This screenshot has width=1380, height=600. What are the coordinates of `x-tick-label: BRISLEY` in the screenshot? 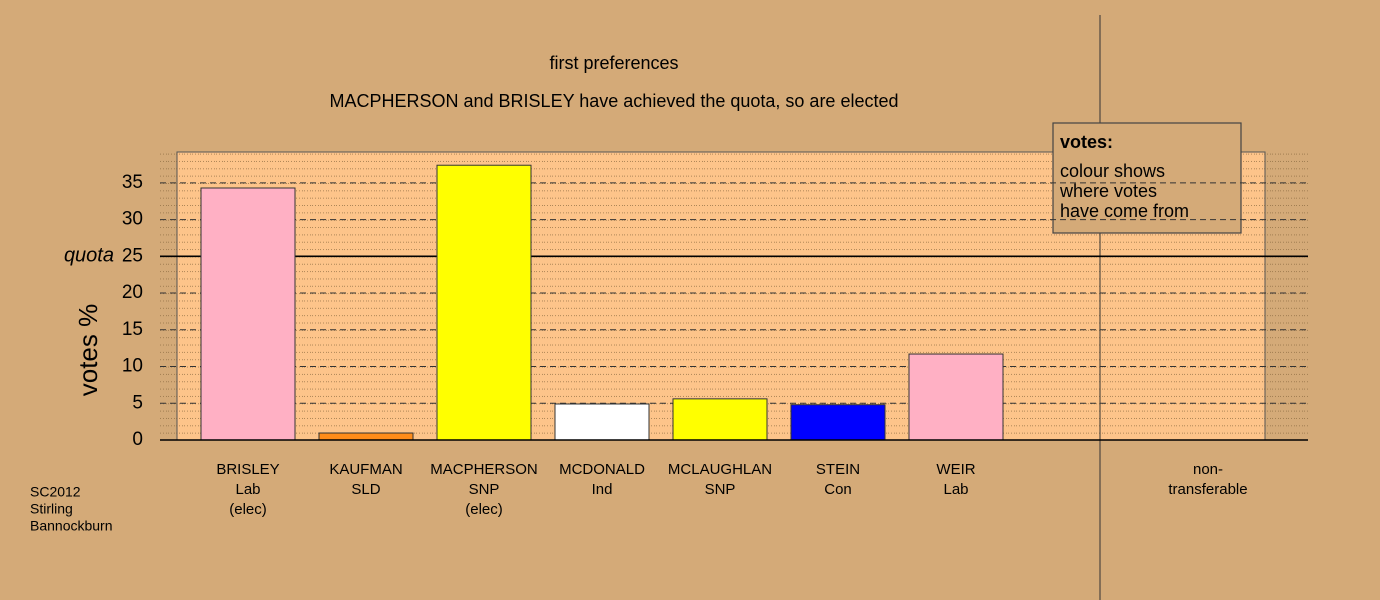 It's located at (247, 469).